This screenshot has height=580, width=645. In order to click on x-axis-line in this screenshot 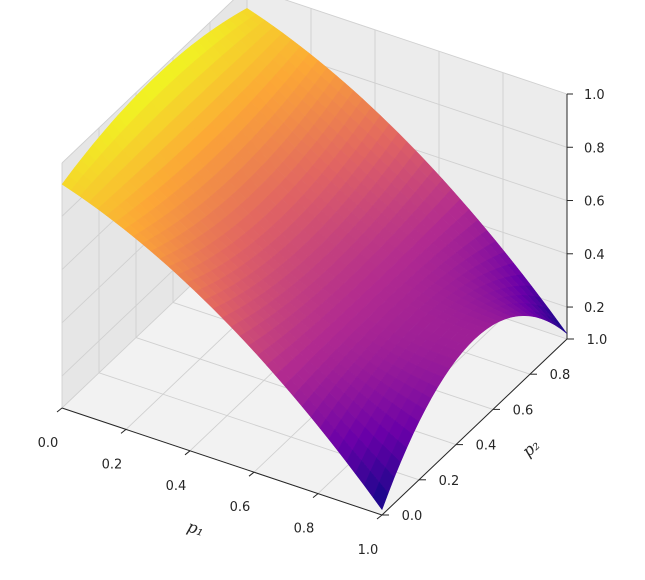, I will do `click(222, 461)`.